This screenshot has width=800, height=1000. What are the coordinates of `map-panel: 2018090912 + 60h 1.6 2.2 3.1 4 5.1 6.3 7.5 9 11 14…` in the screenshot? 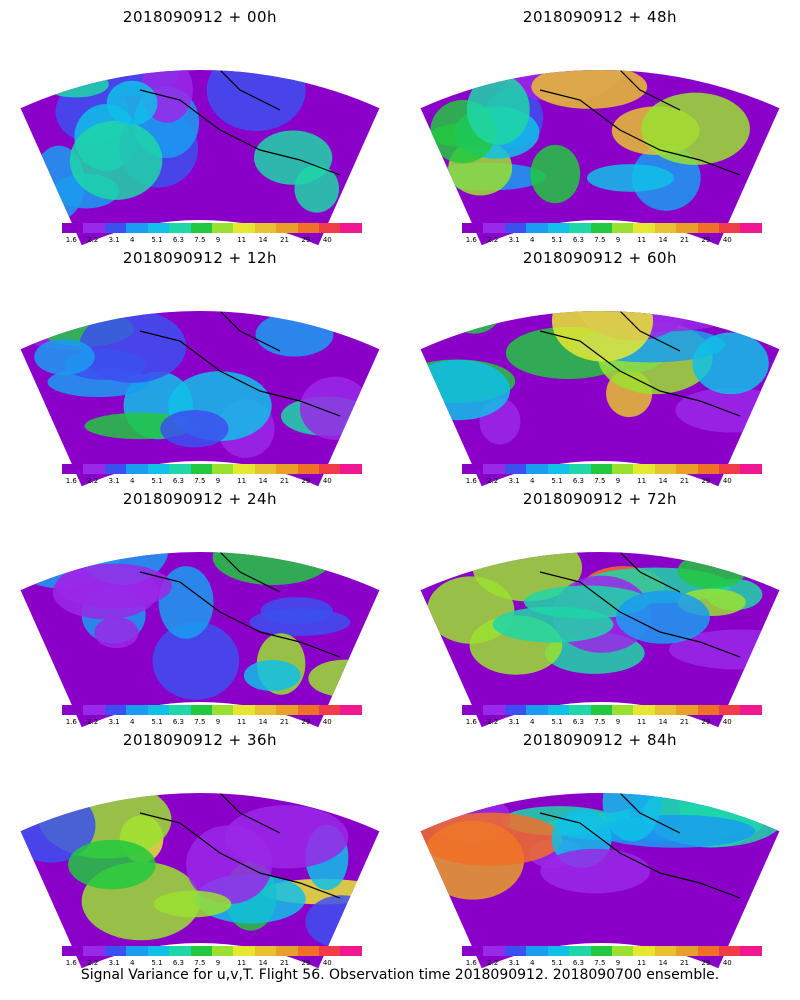 It's located at (600, 364).